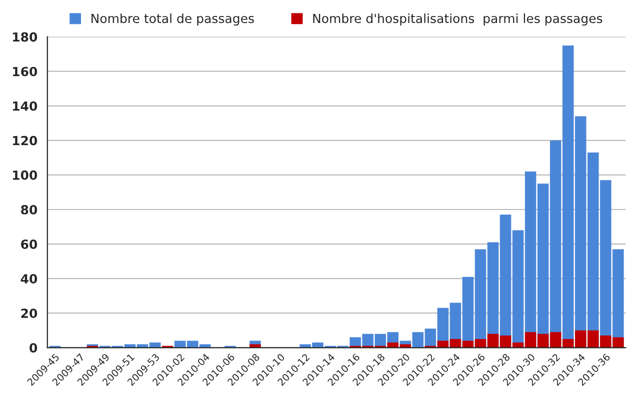 The height and width of the screenshot is (409, 632). What do you see at coordinates (25, 37) in the screenshot?
I see `y-tick-label: 180` at bounding box center [25, 37].